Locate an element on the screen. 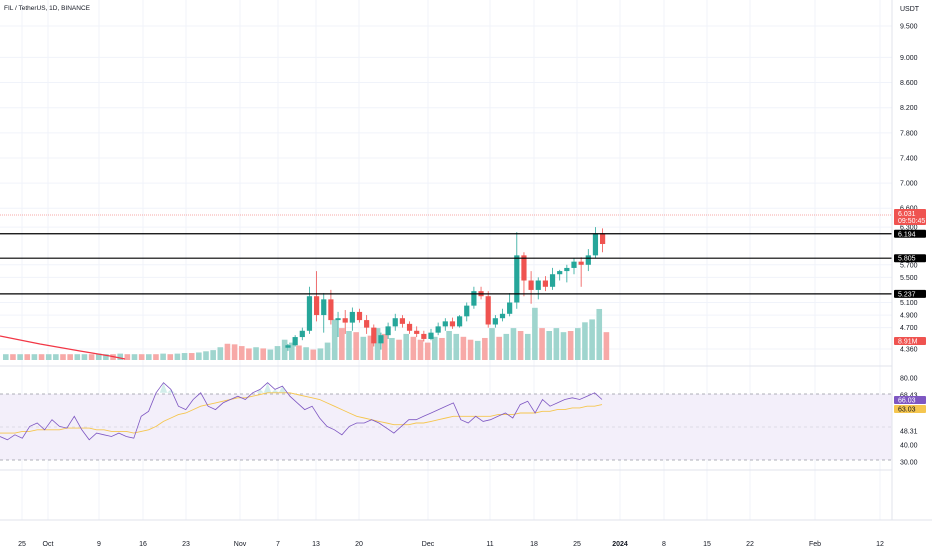 Image resolution: width=932 pixels, height=550 pixels. rsi-panel is located at coordinates (446, 421).